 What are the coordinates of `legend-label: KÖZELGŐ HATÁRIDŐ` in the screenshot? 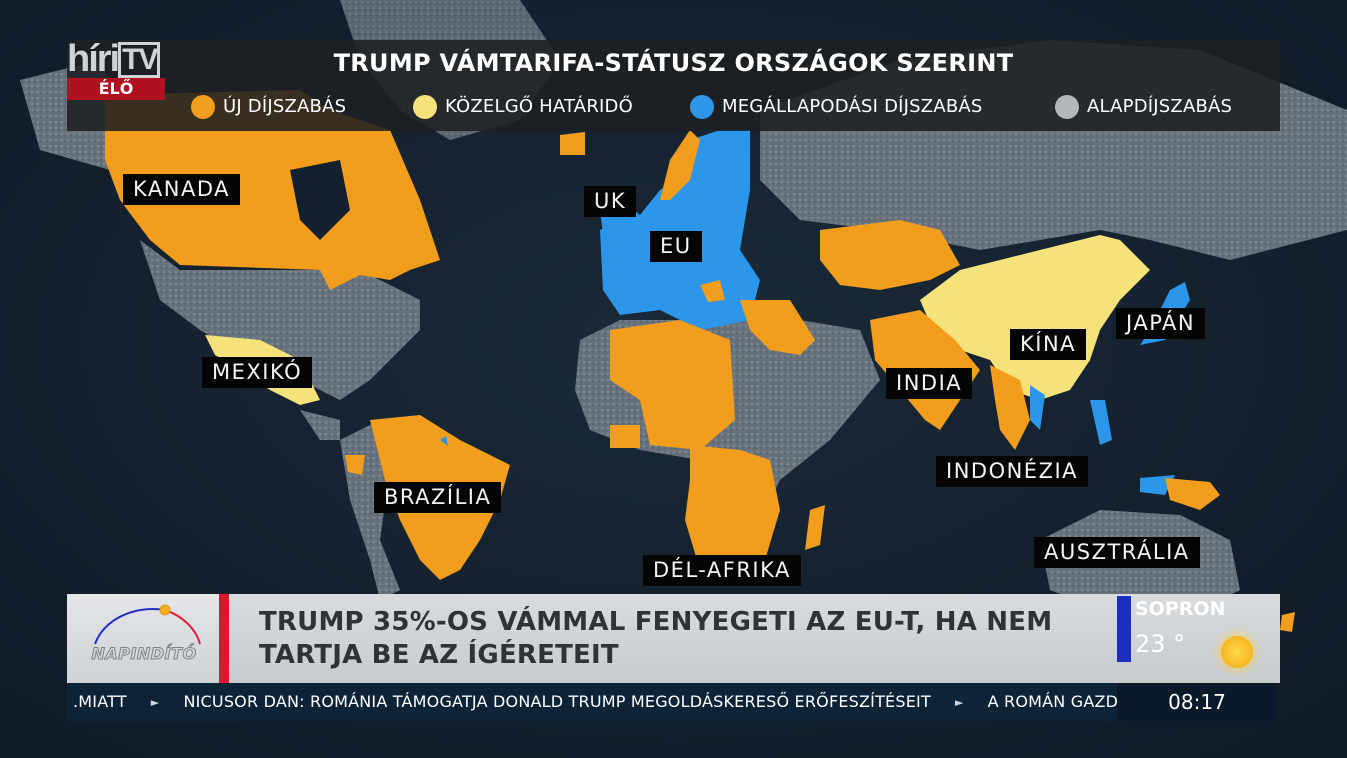 It's located at (539, 106).